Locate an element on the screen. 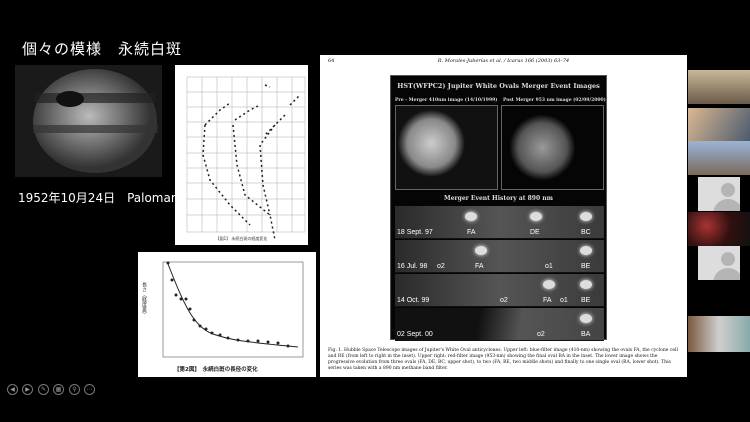 The image size is (750, 422). strip-date: 02 Sept. 00 is located at coordinates (415, 334).